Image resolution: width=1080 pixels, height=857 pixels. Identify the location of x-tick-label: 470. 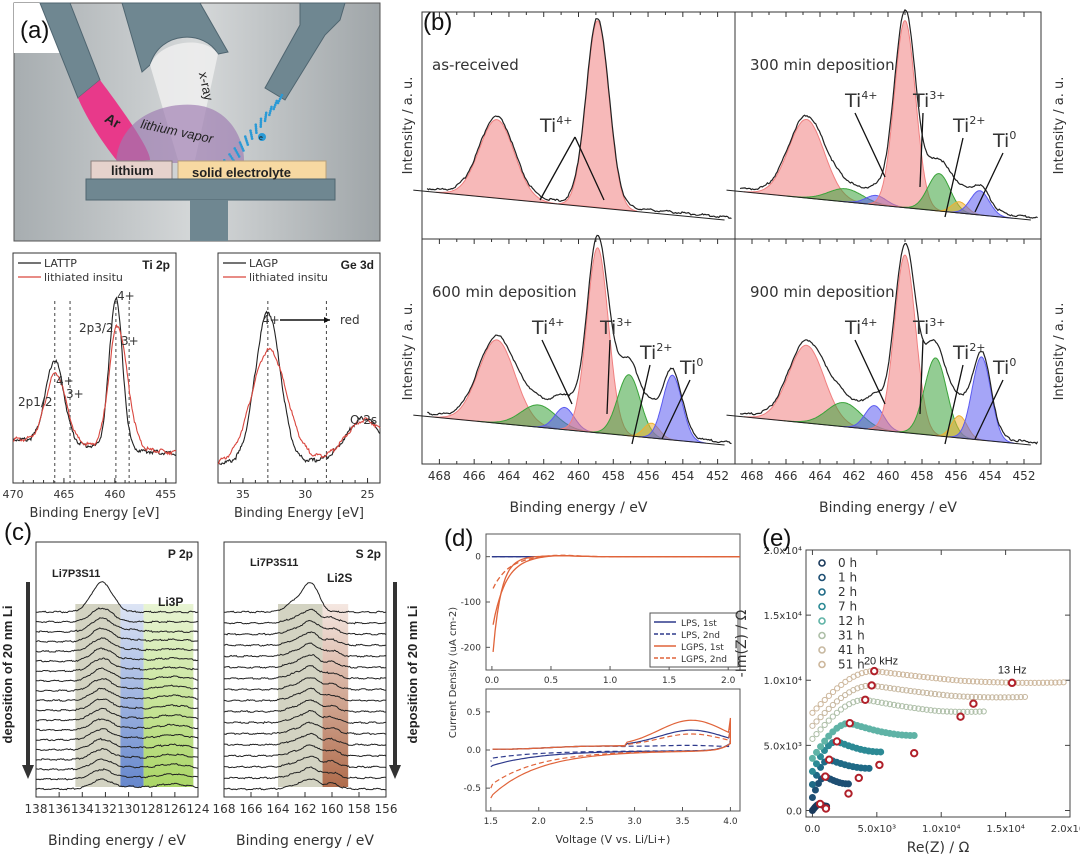
(13, 494).